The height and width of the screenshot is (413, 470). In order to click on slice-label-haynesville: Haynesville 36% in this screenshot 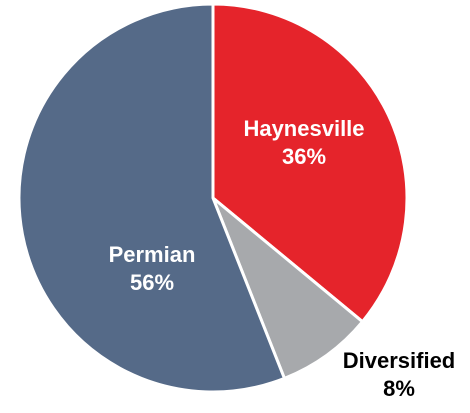, I will do `click(303, 142)`.